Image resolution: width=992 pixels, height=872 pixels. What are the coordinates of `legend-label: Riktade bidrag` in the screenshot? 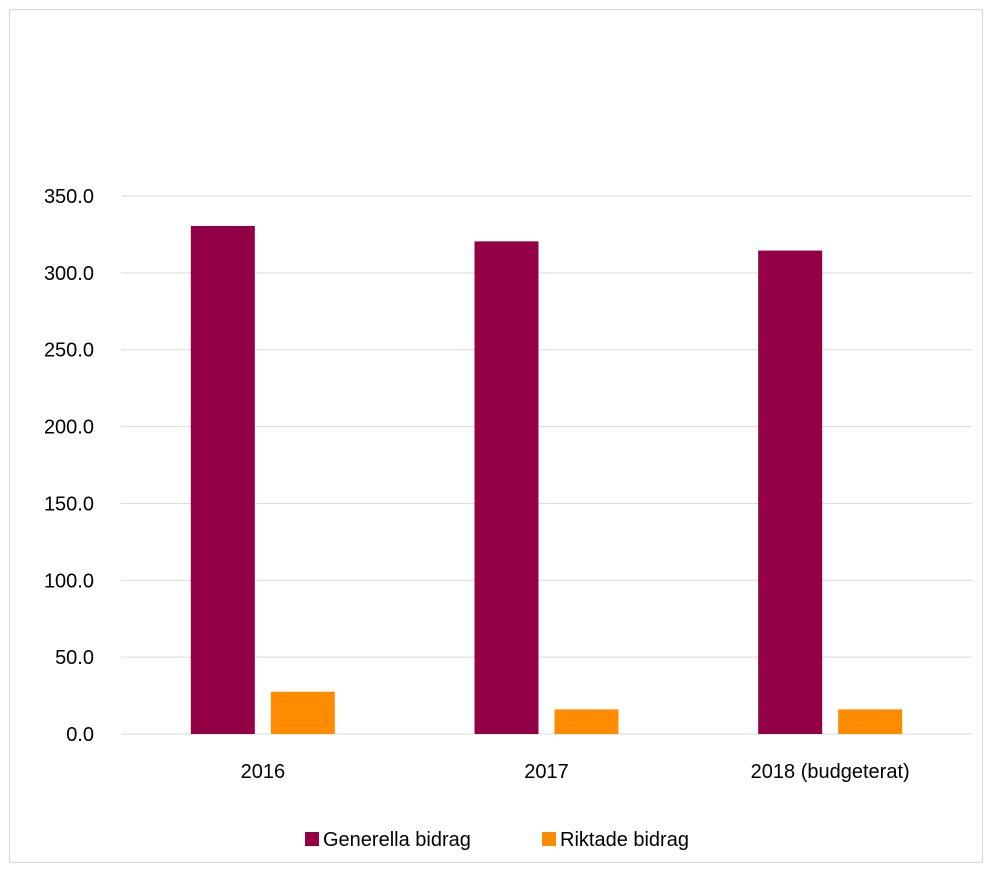 It's located at (624, 840).